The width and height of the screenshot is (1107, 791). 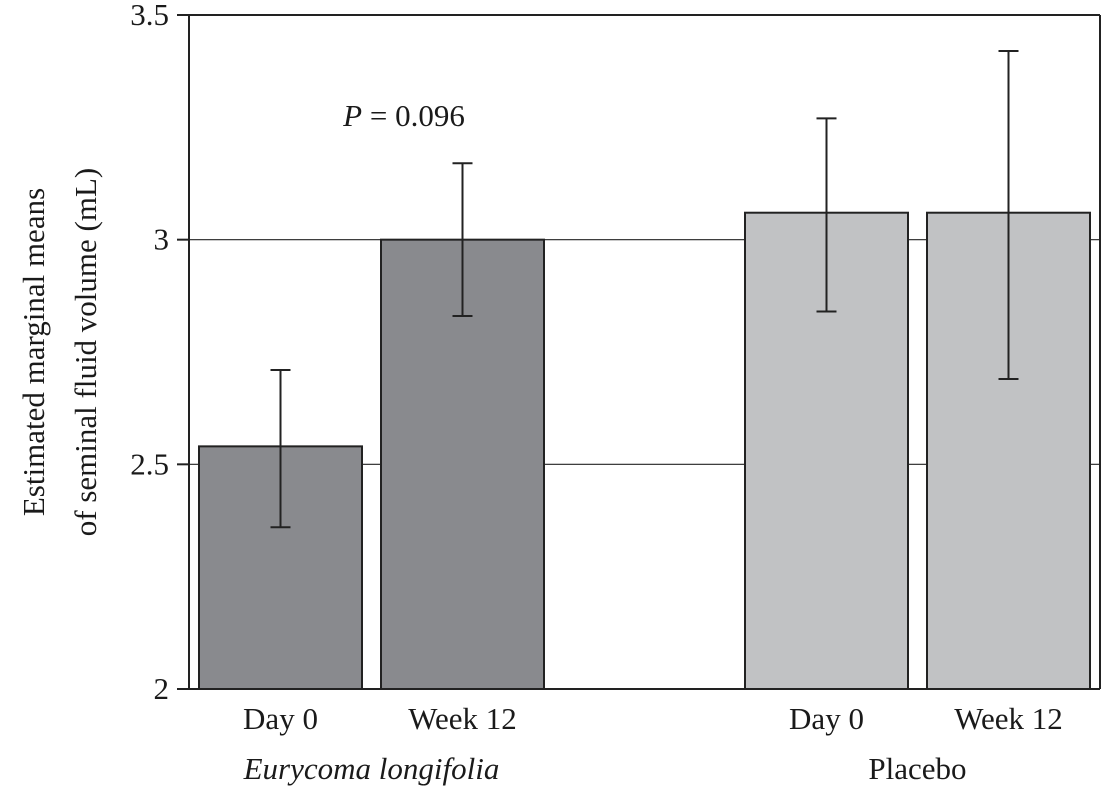 What do you see at coordinates (917, 768) in the screenshot?
I see `group-label: Placebo` at bounding box center [917, 768].